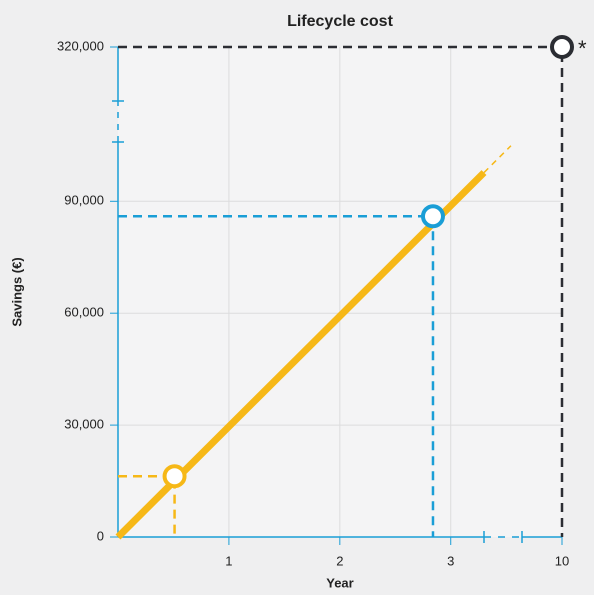 The width and height of the screenshot is (594, 595). I want to click on x-tick-label: 2, so click(339, 560).